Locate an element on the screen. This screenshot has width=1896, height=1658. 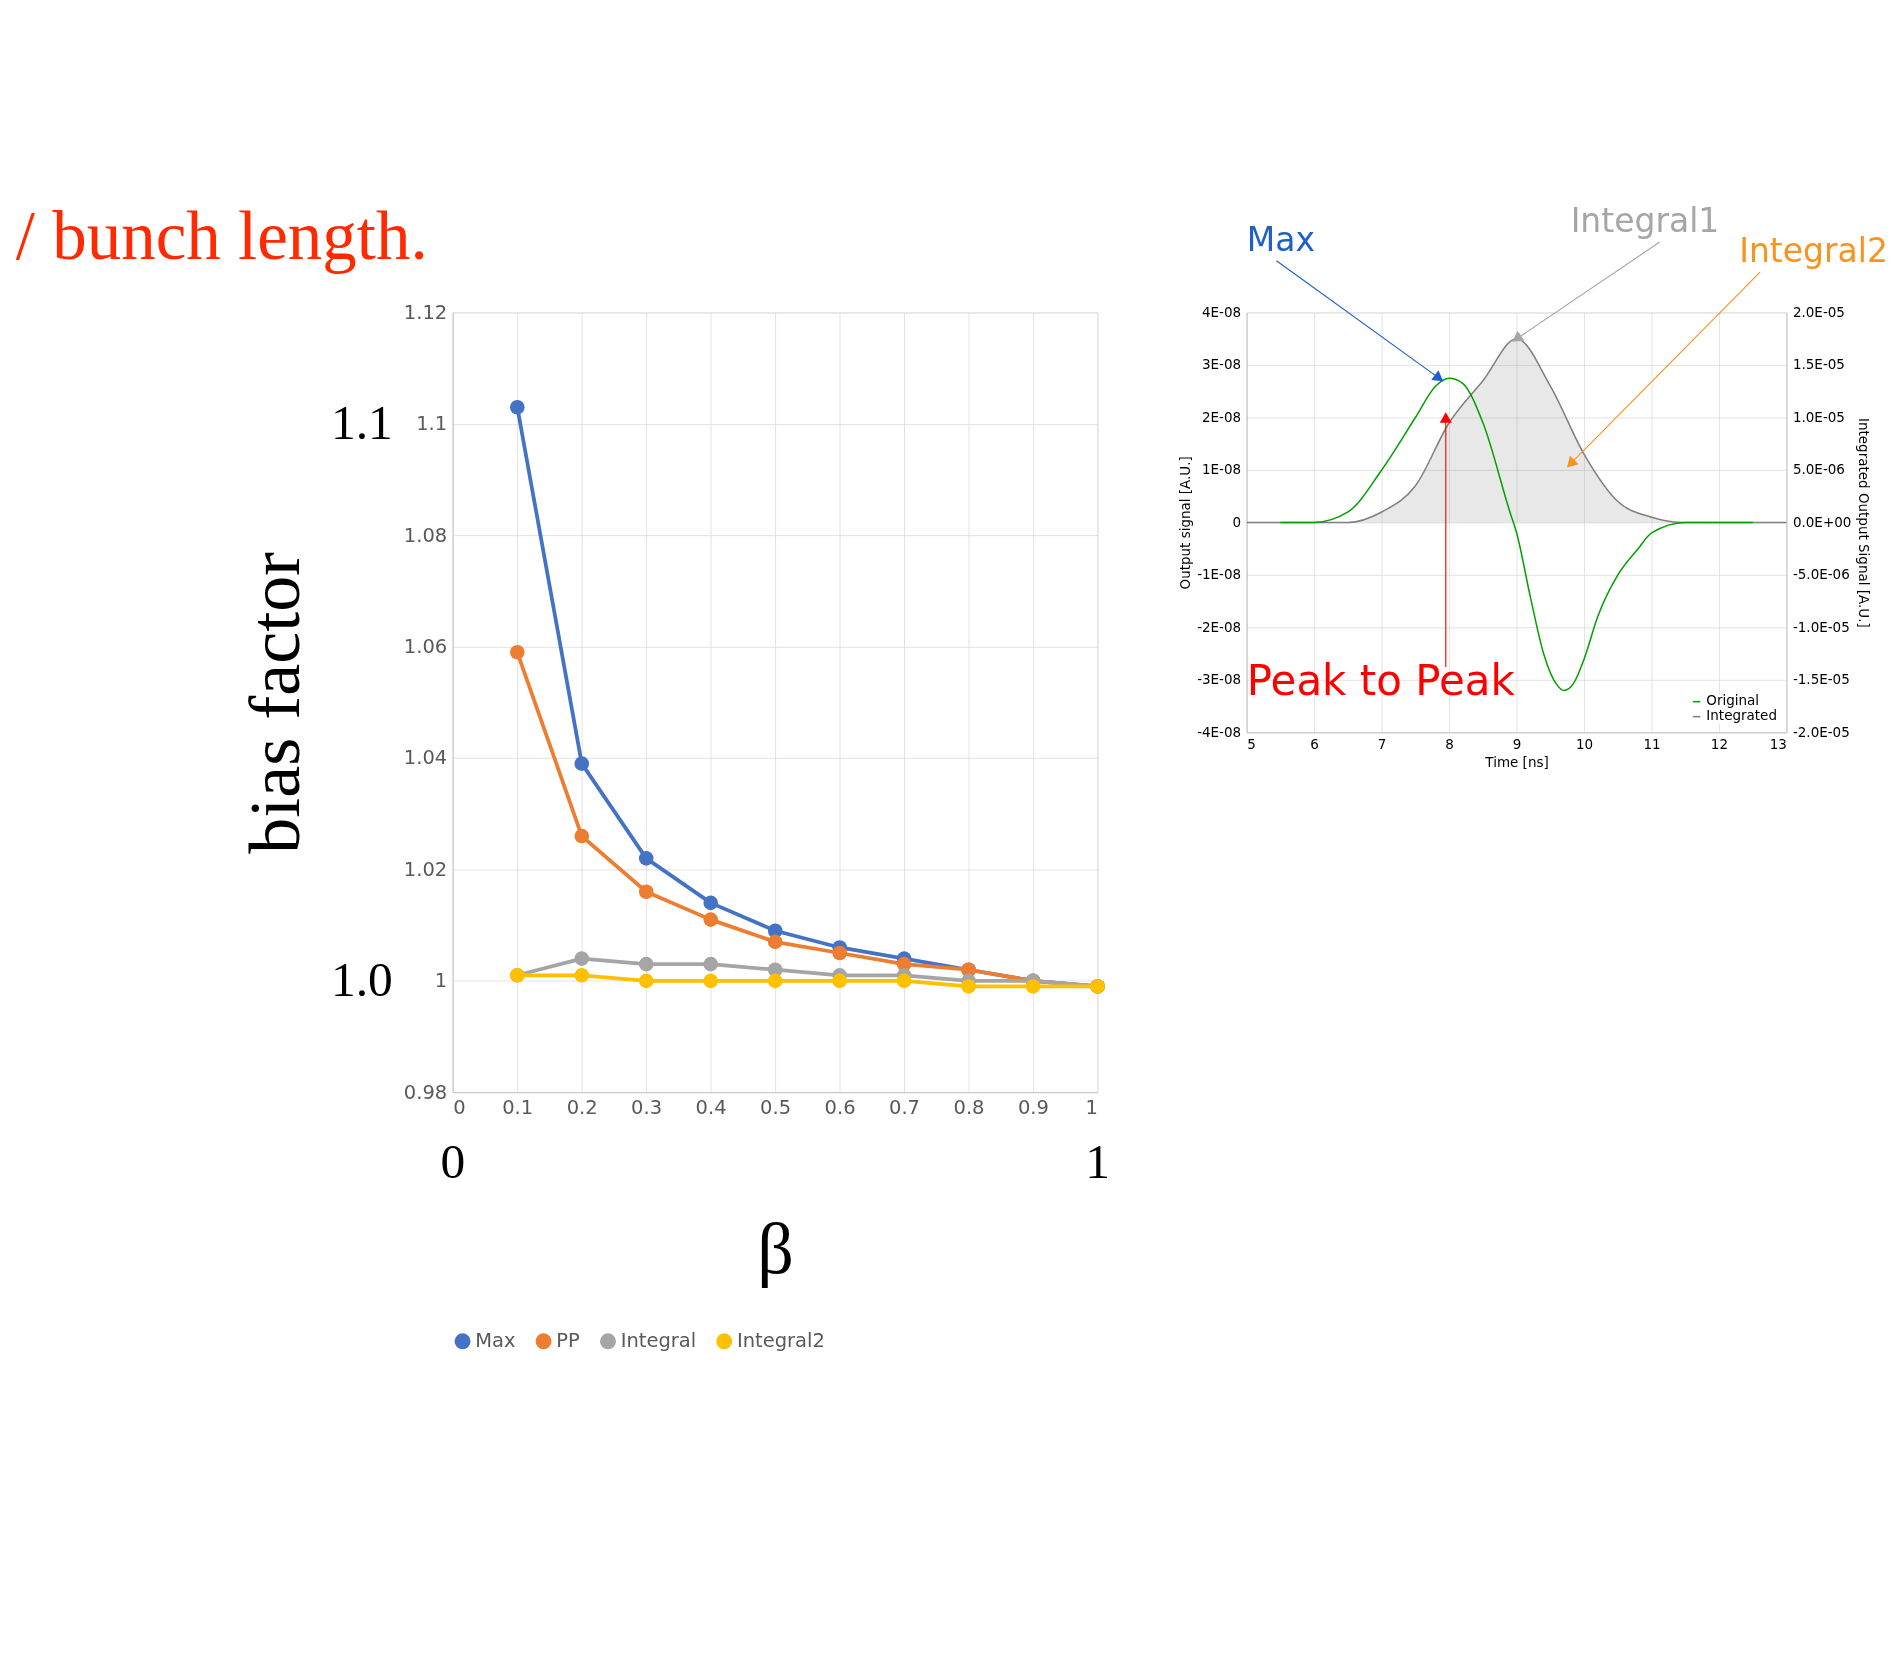
y-axis-title: Output signal [A.U.] is located at coordinates (1184, 523).